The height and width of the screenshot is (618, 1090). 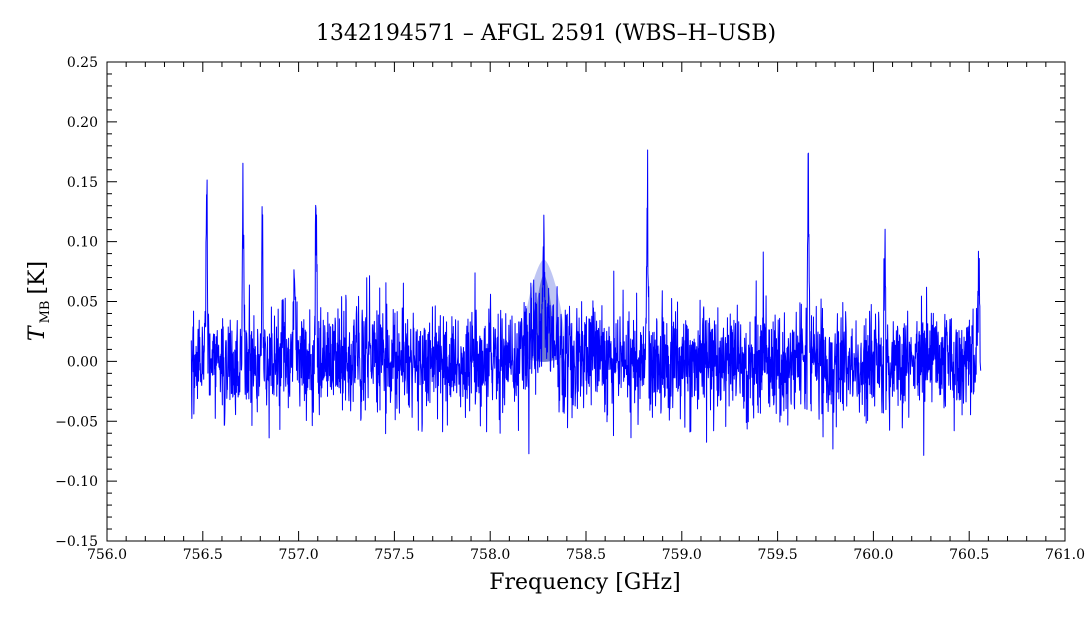 I want to click on x-tick-label: 758.0, so click(x=490, y=555).